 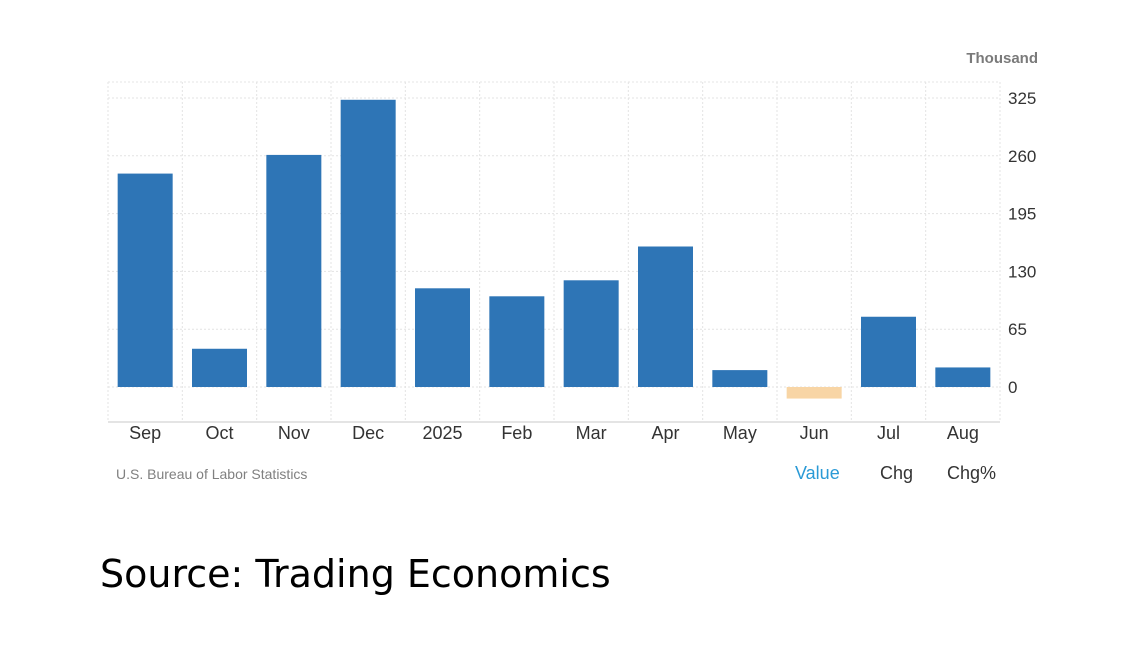 What do you see at coordinates (1022, 243) in the screenshot?
I see `y-tick-labels: 0 65 130 195 260 325` at bounding box center [1022, 243].